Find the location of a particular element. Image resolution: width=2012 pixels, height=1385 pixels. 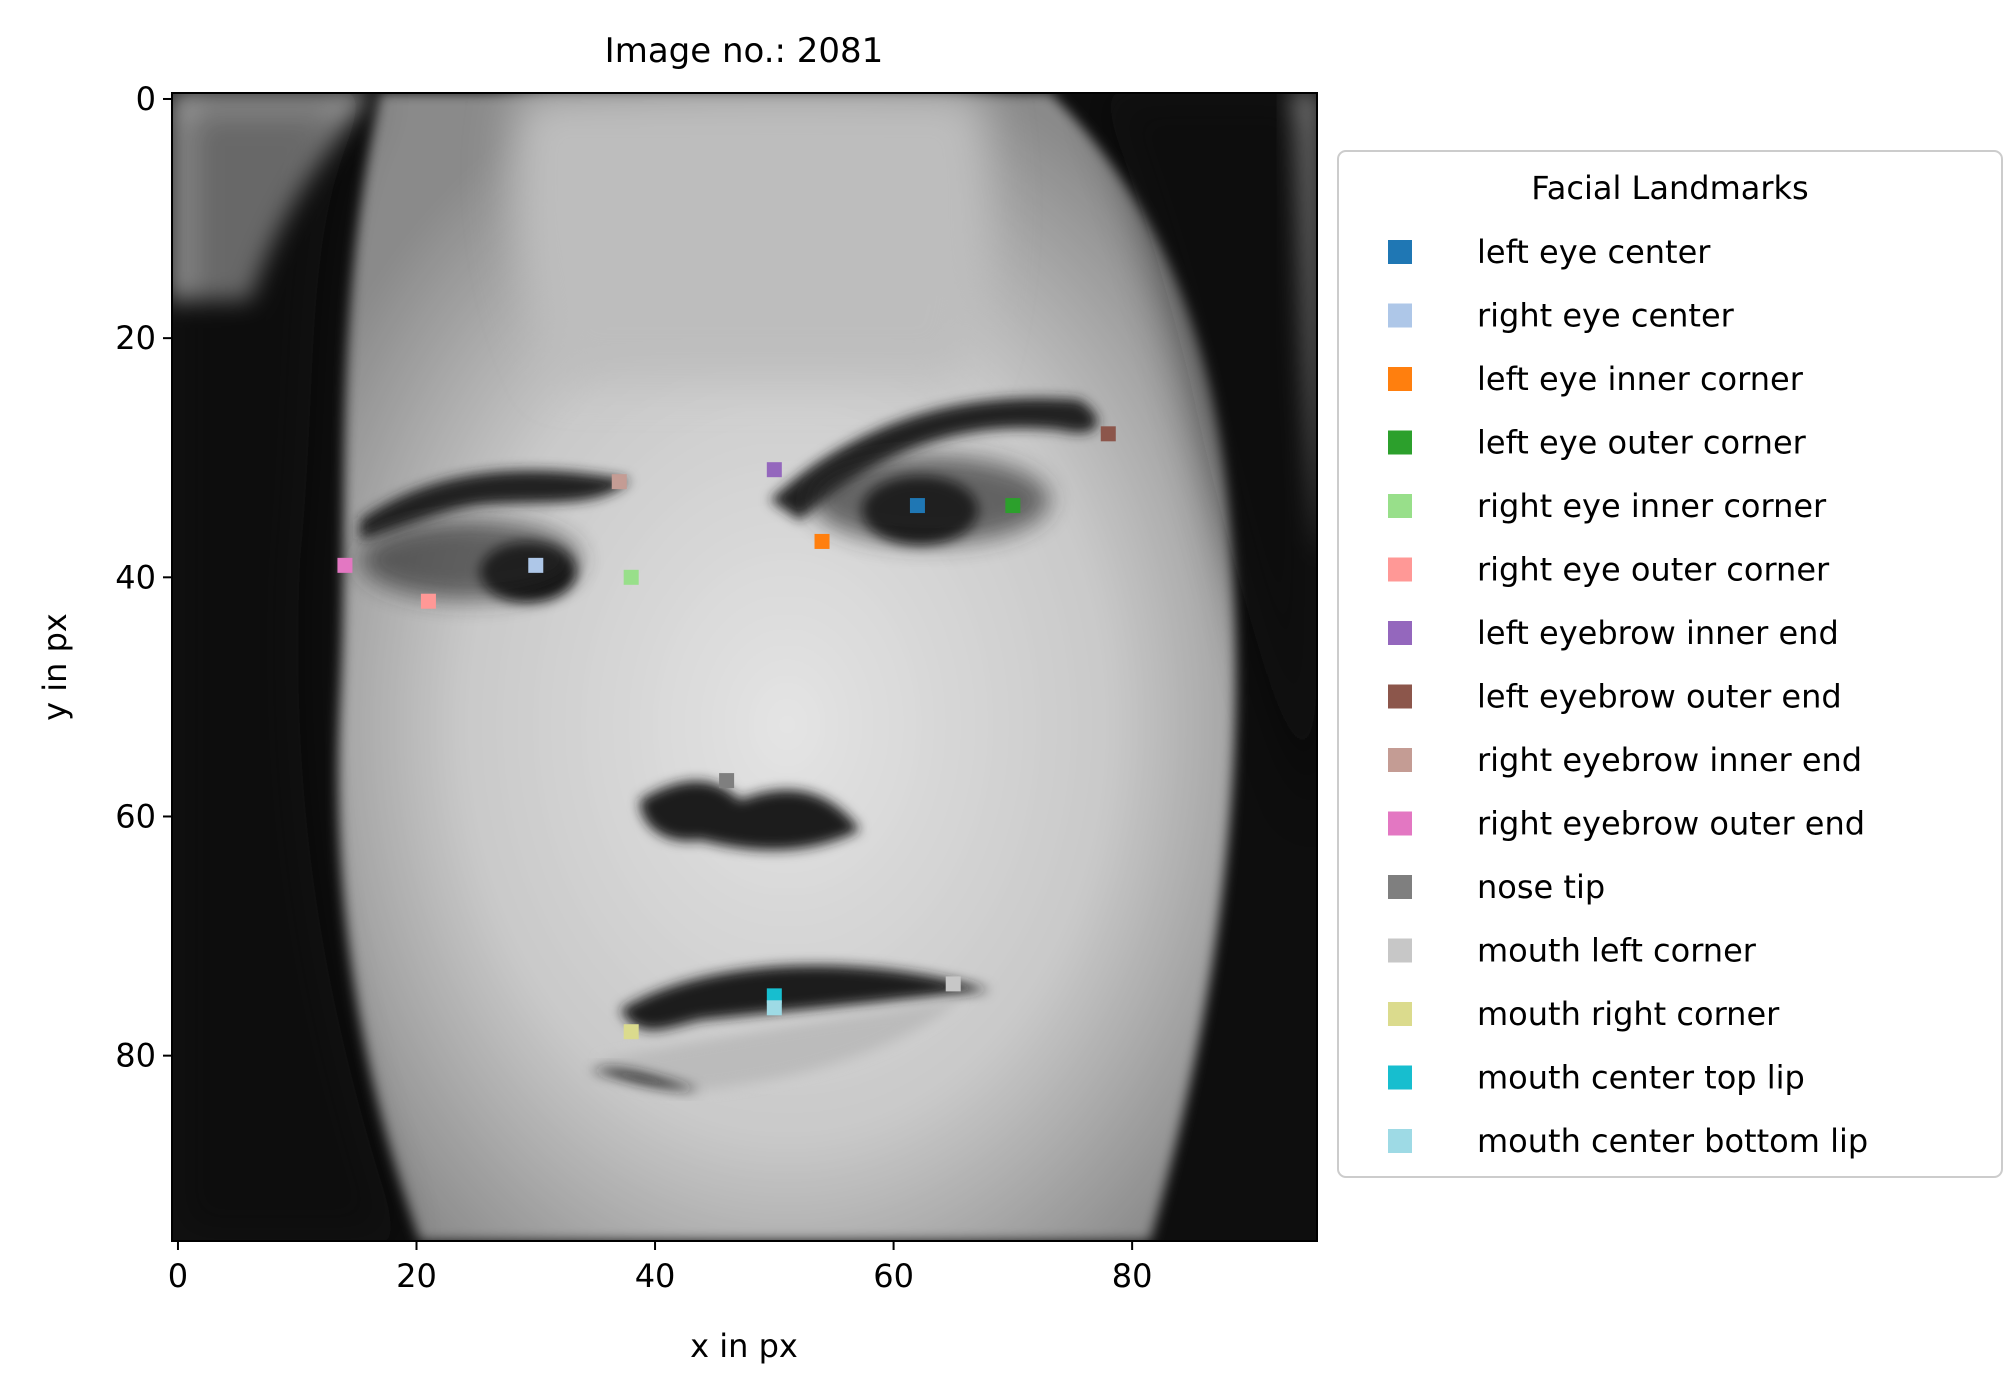

legend-label-nose-tip: nose tip is located at coordinates (1541, 887).